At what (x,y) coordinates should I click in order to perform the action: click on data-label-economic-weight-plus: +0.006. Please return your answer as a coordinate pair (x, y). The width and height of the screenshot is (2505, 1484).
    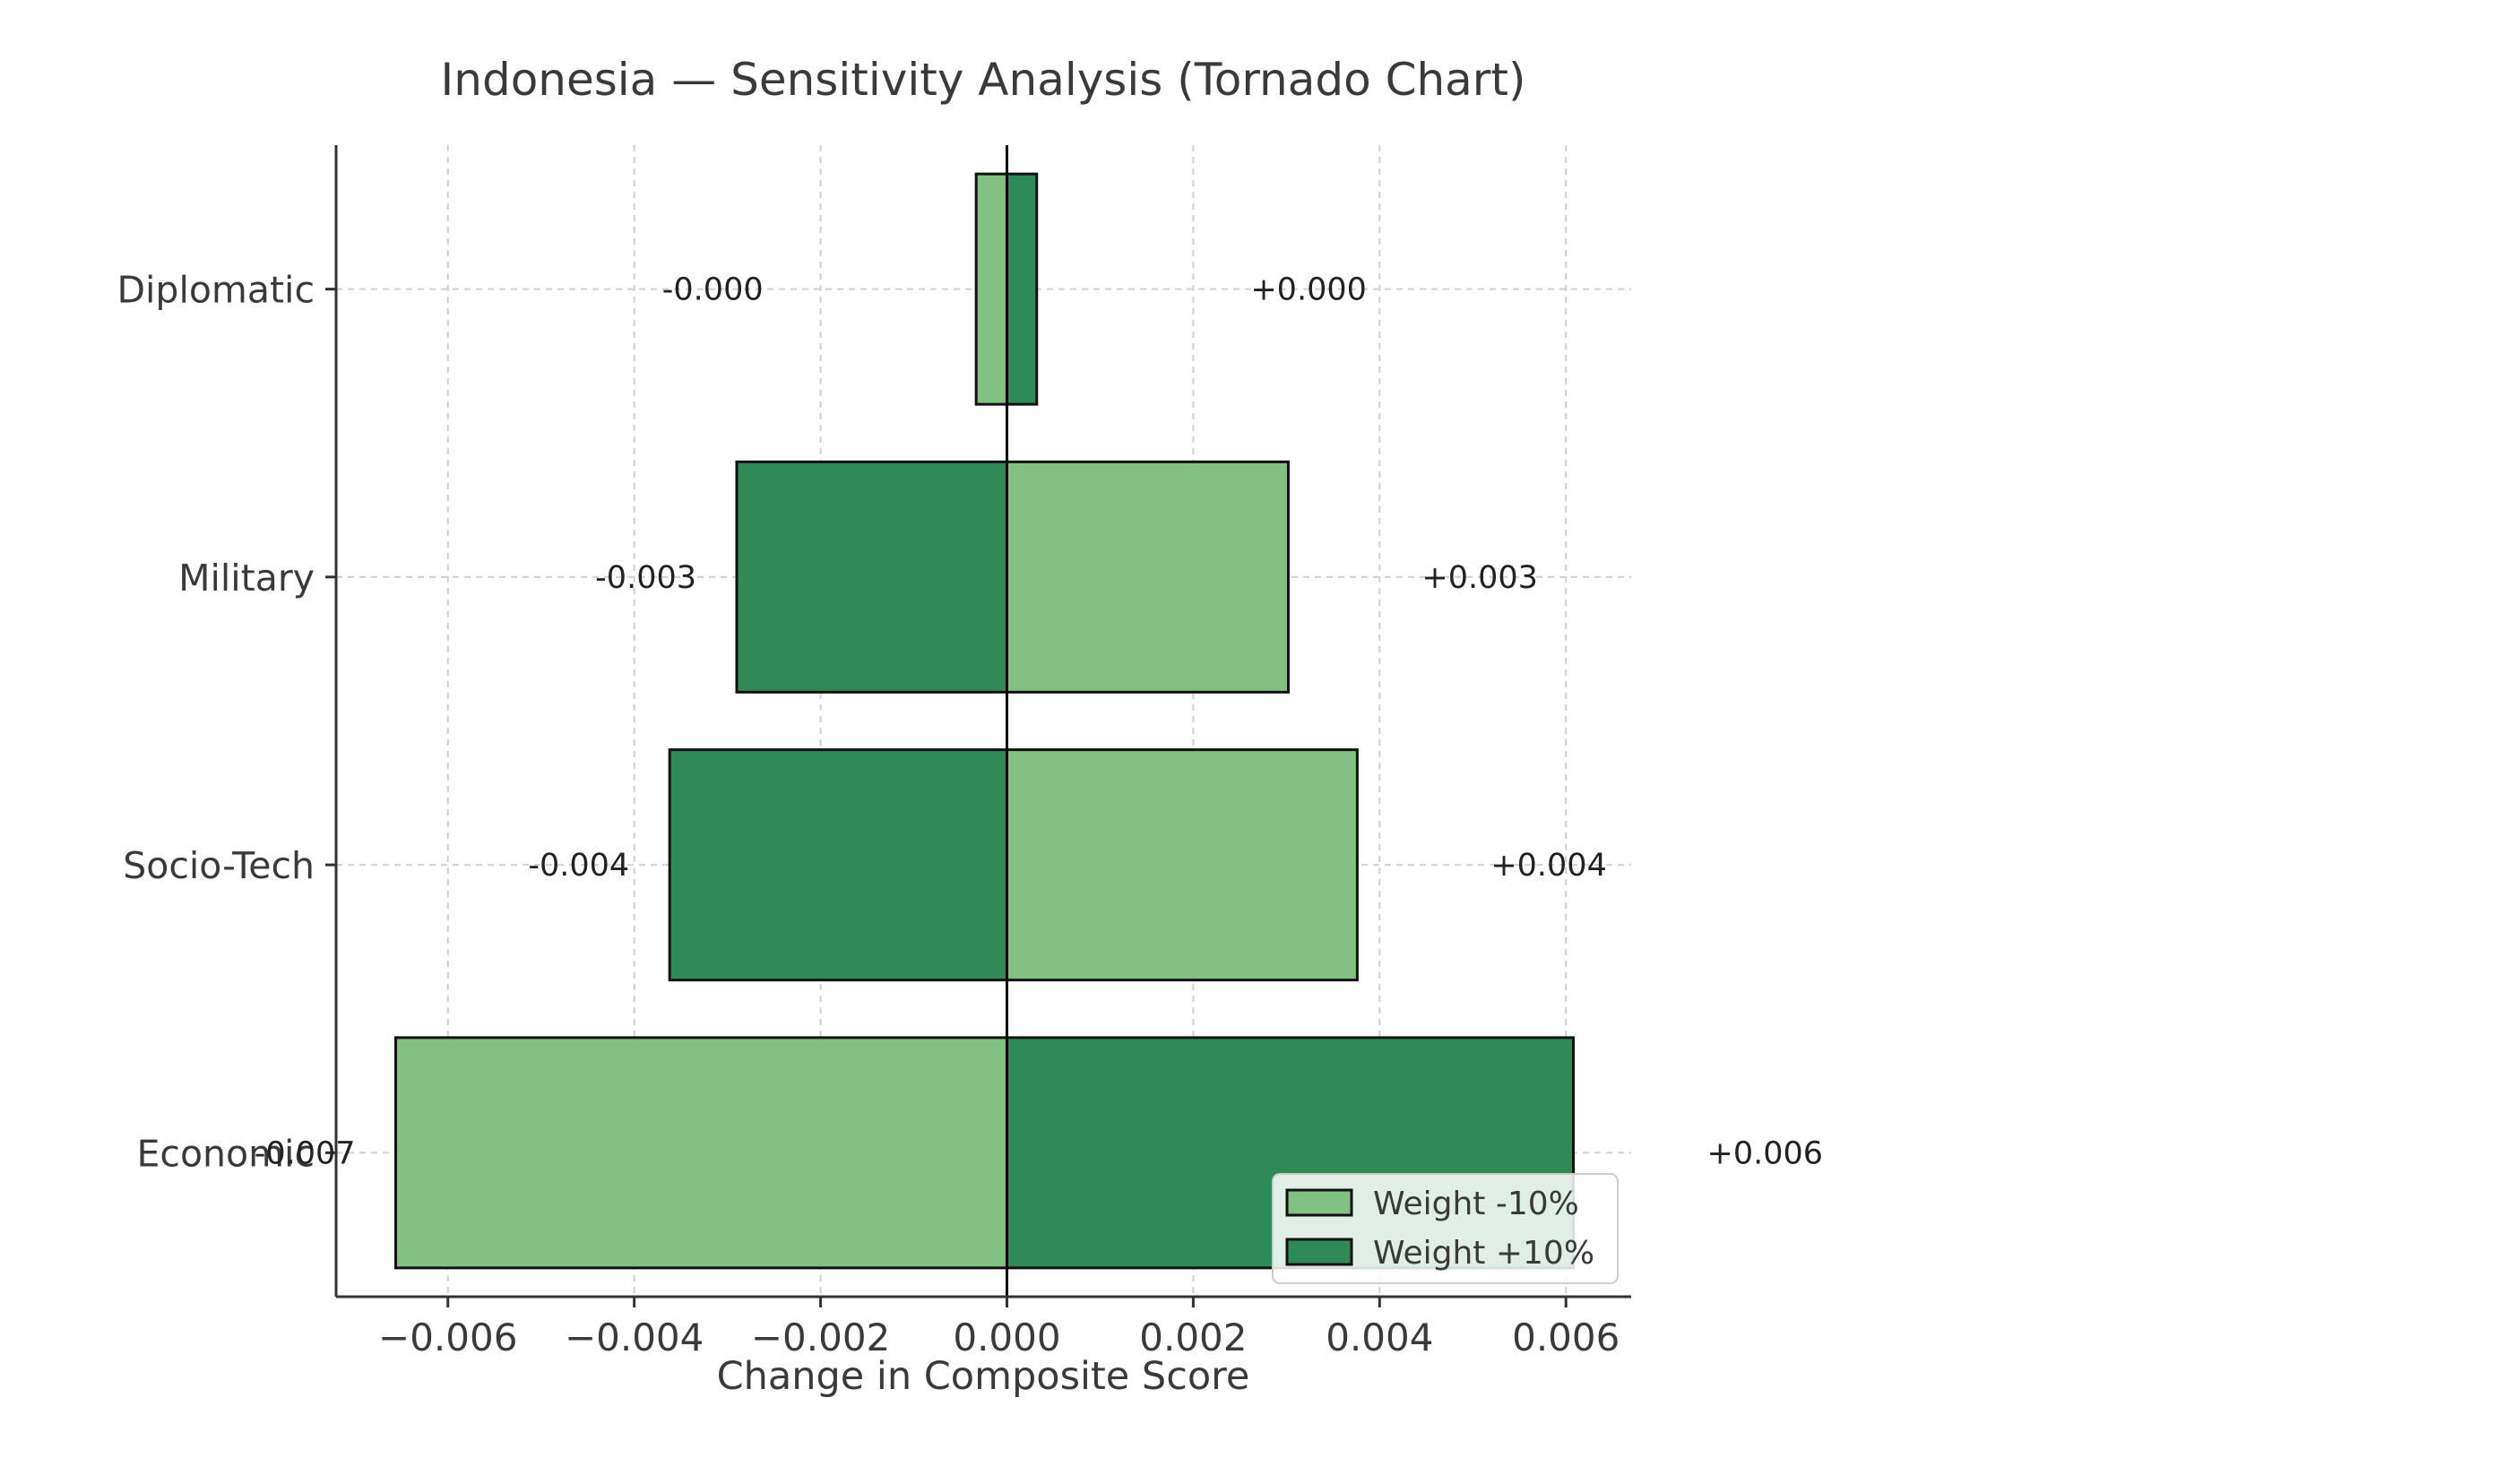
    Looking at the image, I should click on (1765, 1153).